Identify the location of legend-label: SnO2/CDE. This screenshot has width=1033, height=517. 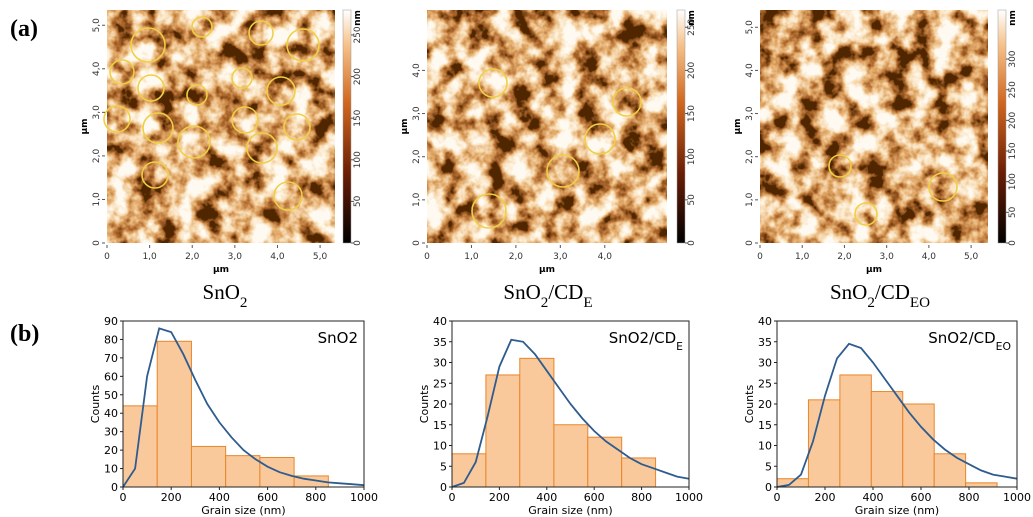
(646, 341).